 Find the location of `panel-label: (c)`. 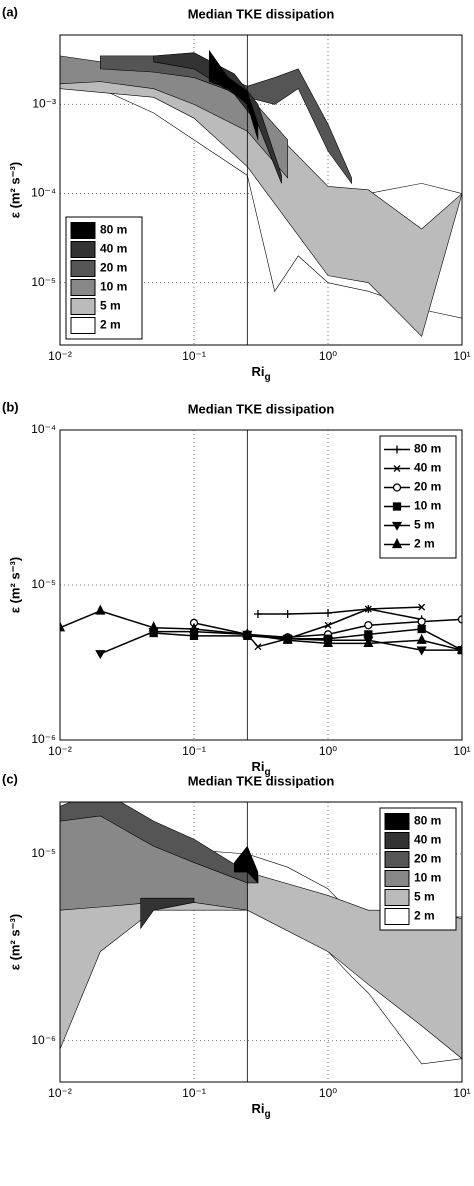

panel-label: (c) is located at coordinates (10, 778).